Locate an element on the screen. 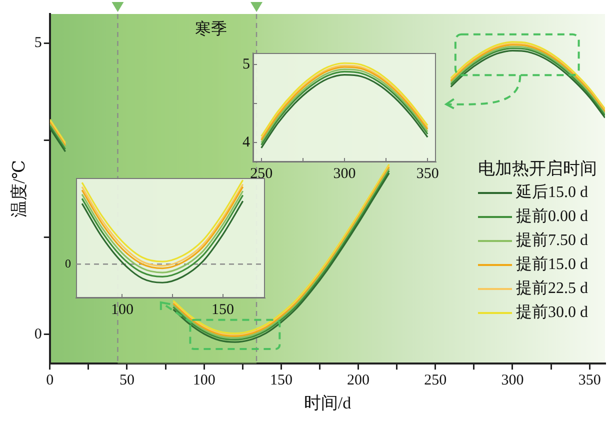 This screenshot has height=421, width=609. annotation: 0 is located at coordinates (68, 263).